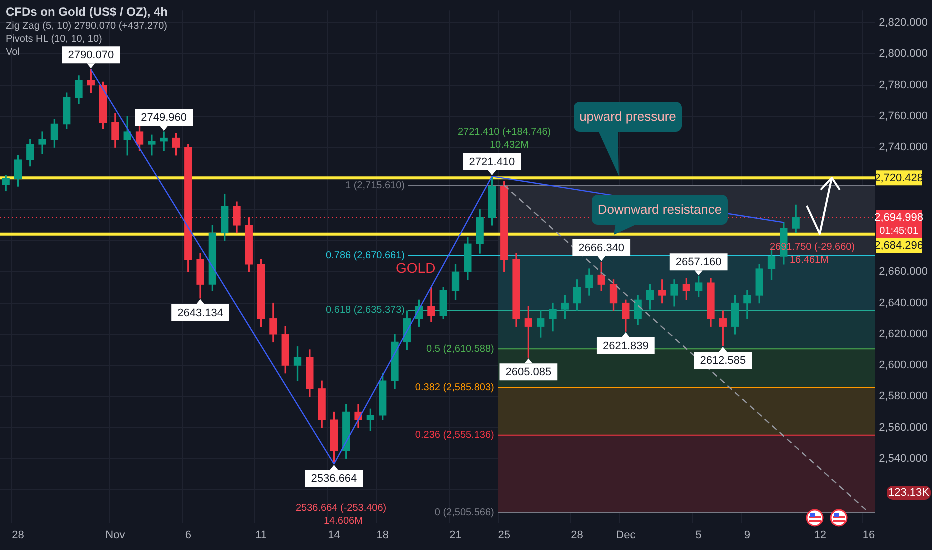 This screenshot has height=550, width=932. Describe the element at coordinates (87, 26) in the screenshot. I see `annotation: Zig Zag (5, 10) 2790.070 (+437.270)` at that location.